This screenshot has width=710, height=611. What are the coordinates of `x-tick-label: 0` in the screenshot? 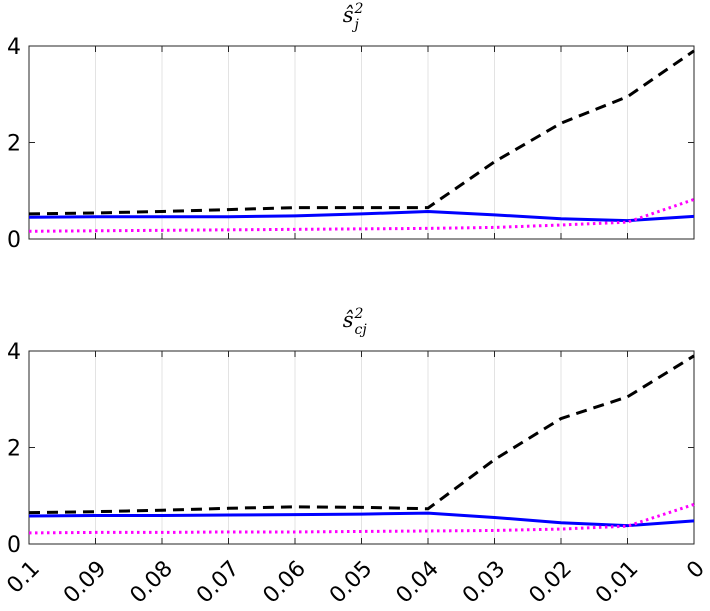 It's located at (696, 570).